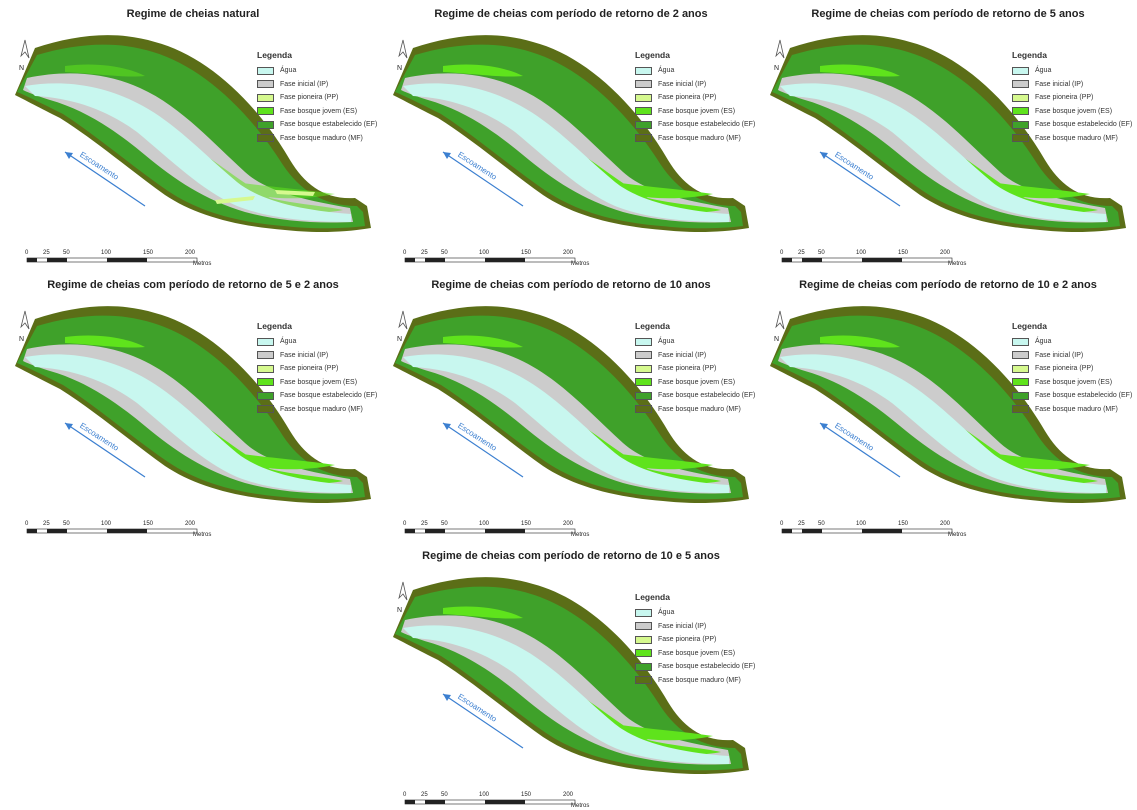 The height and width of the screenshot is (810, 1137). What do you see at coordinates (1072, 71) in the screenshot?
I see `legend-item: Água` at bounding box center [1072, 71].